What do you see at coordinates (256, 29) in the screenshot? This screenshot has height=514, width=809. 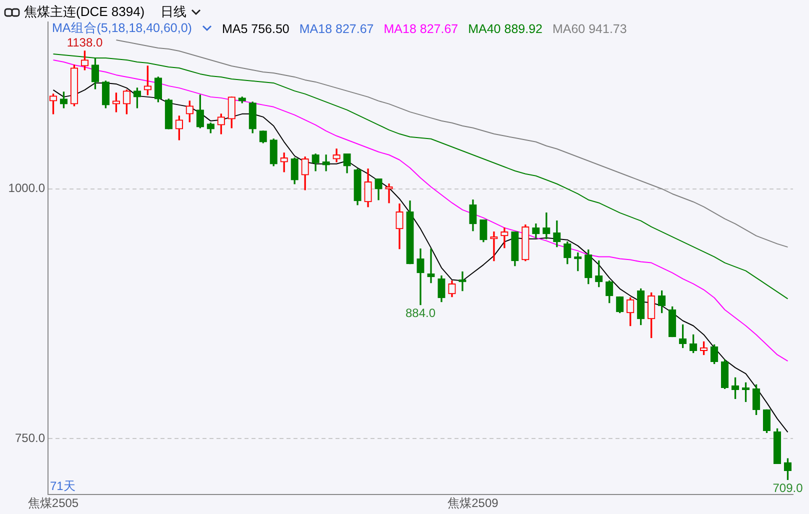 I see `text: MA5 756.50` at bounding box center [256, 29].